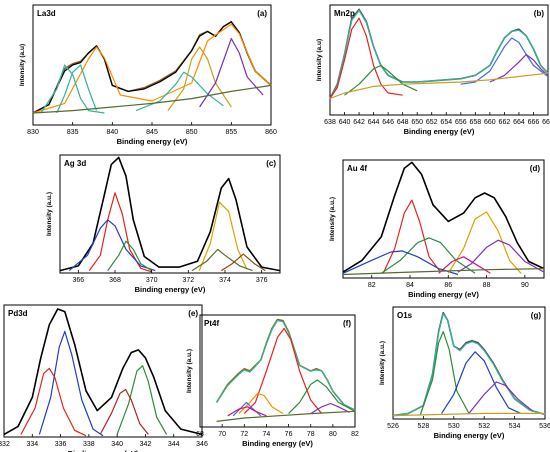 The height and width of the screenshot is (452, 550). I want to click on x-tick-label: 526, so click(393, 426).